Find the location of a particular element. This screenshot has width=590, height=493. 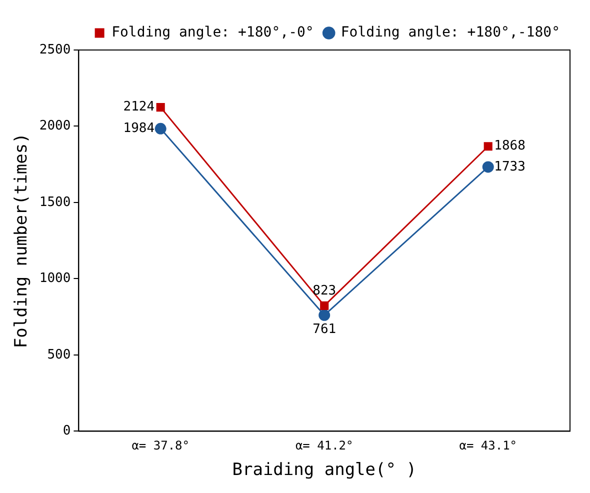

x-tick-label: α= 41.2° is located at coordinates (324, 445).